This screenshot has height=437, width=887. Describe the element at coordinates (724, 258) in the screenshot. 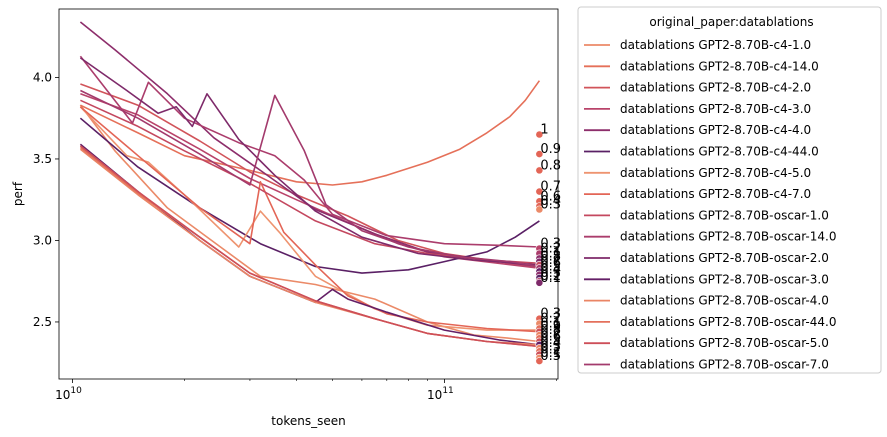

I see `legend-entry-label: datablations GPT2-8.70B-oscar-2.0` at that location.